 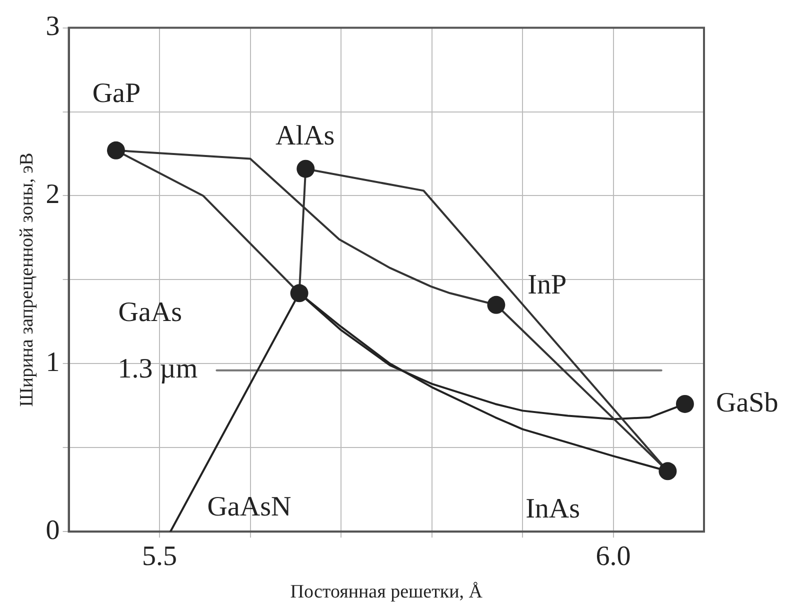 What do you see at coordinates (53, 362) in the screenshot?
I see `y-tick-label: 1` at bounding box center [53, 362].